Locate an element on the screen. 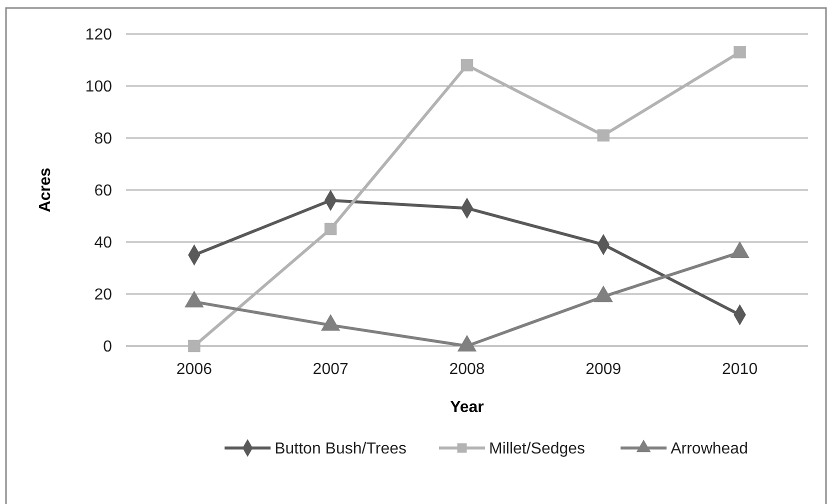  legend-label: Button Bush/Trees is located at coordinates (340, 449).